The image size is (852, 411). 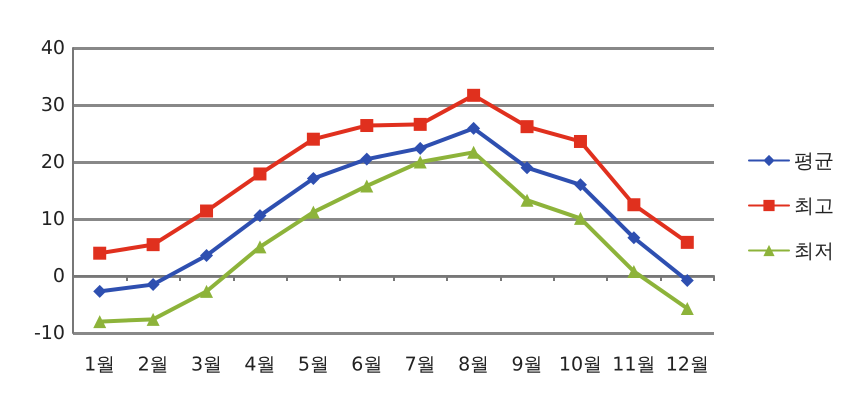 What do you see at coordinates (206, 365) in the screenshot?
I see `x-tick-label: 3월` at bounding box center [206, 365].